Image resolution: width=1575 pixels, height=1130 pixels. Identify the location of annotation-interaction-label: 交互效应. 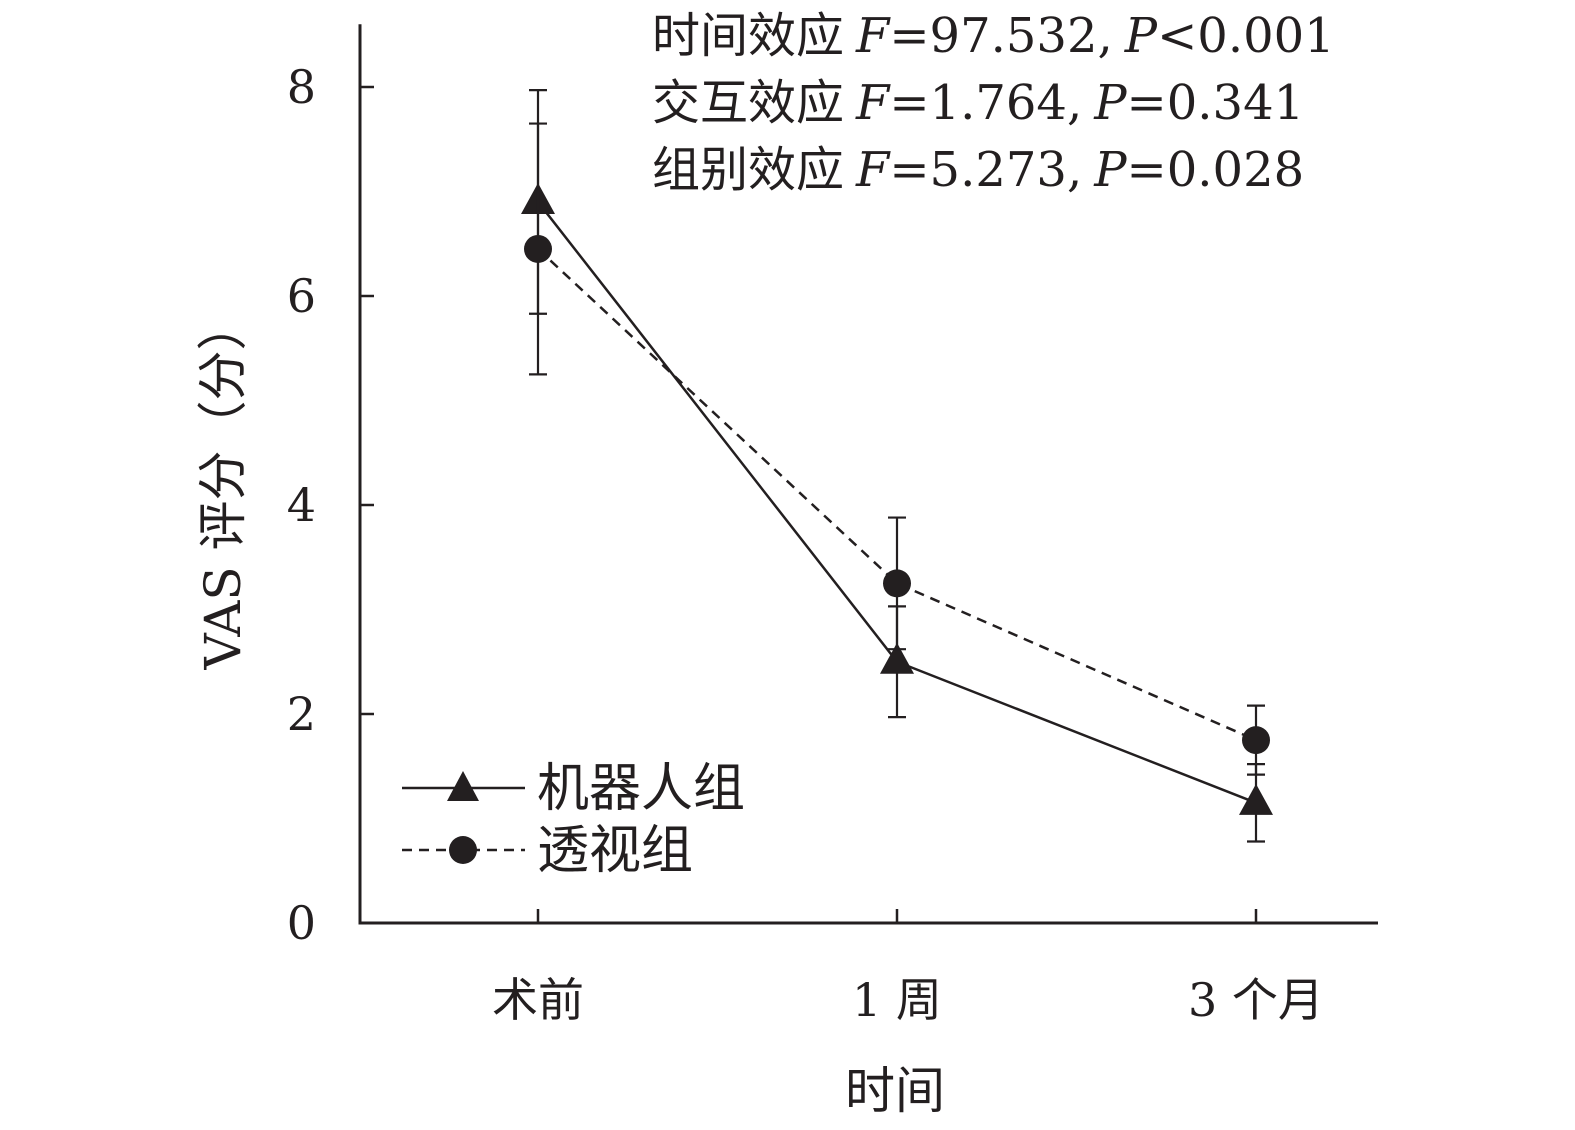
(748, 103).